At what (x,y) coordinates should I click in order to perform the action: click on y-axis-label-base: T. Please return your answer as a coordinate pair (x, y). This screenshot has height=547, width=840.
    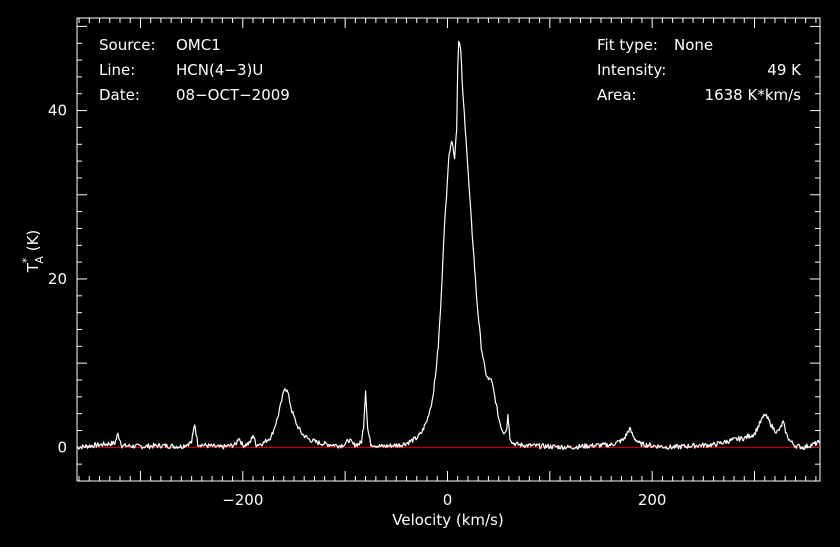
    Looking at the image, I should click on (33, 267).